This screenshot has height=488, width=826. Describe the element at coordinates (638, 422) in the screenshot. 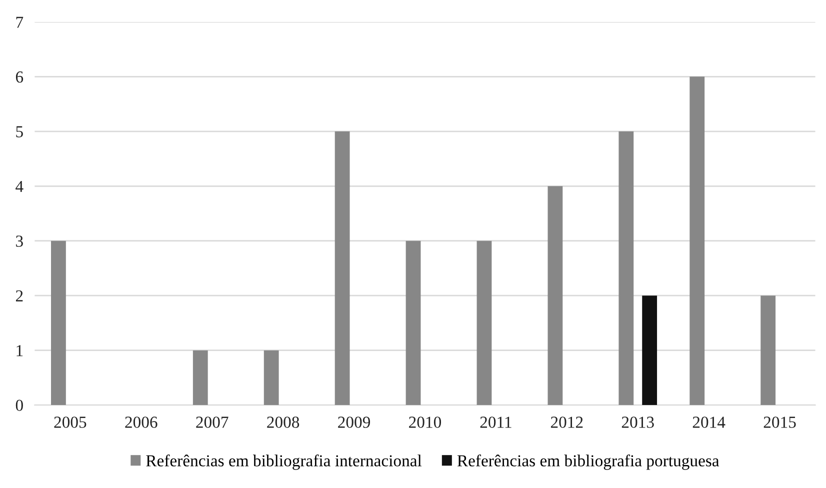

I see `x-tick-label: 2013` at that location.